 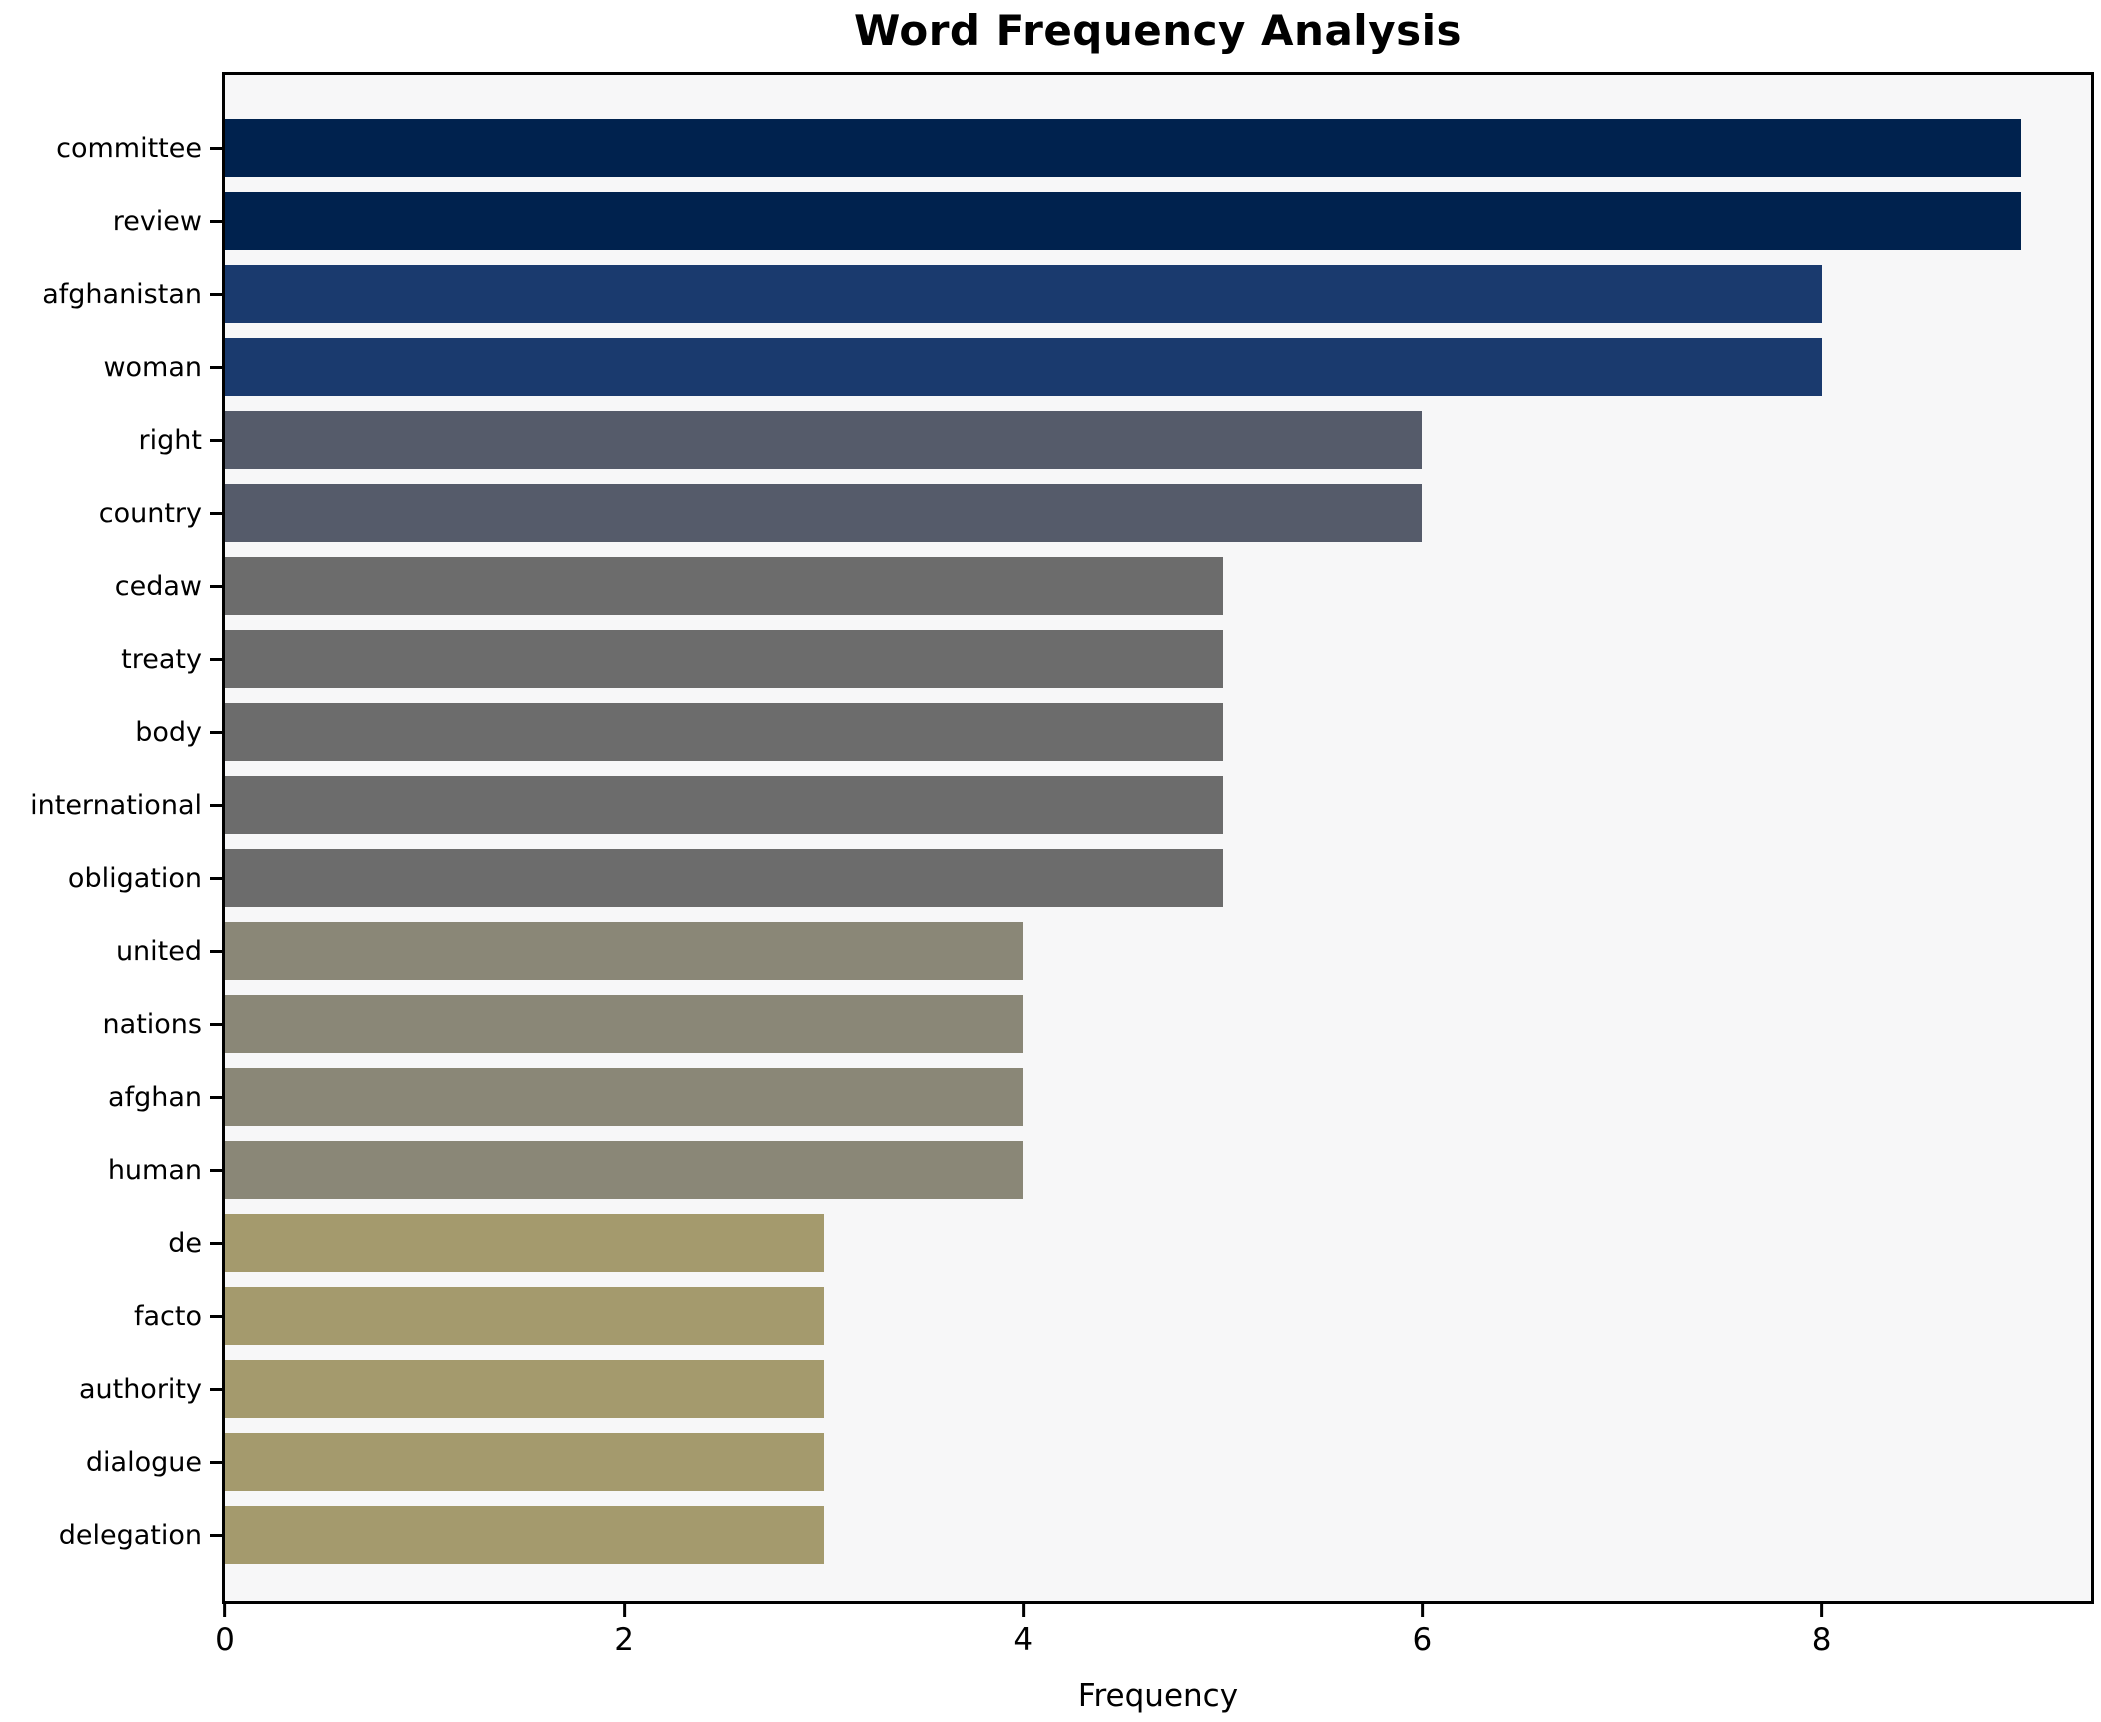 I want to click on y-tick-row: obligation, so click(x=111, y=878).